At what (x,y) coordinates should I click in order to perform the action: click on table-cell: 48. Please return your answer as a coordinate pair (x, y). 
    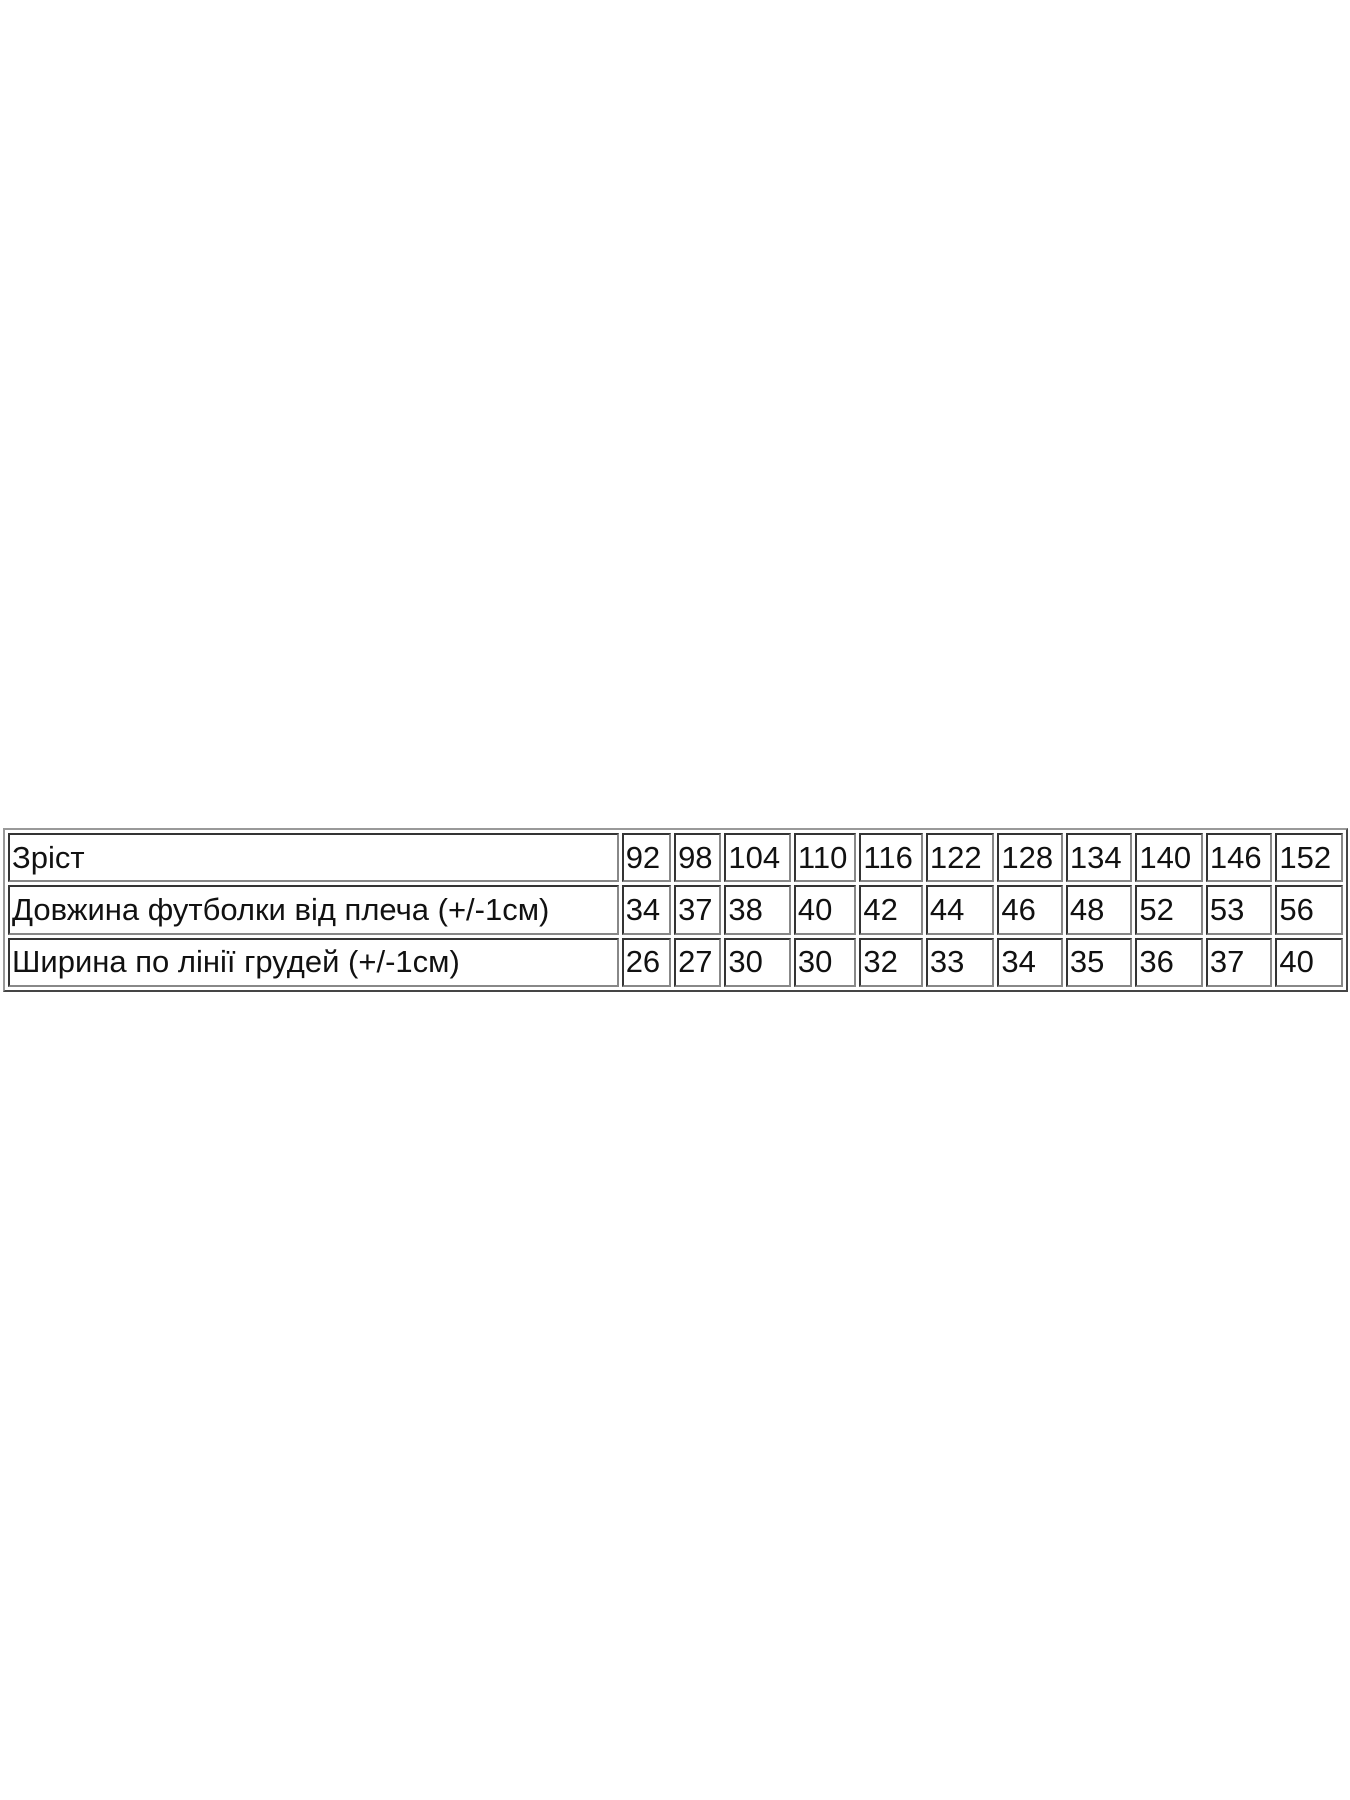
    Looking at the image, I should click on (1099, 910).